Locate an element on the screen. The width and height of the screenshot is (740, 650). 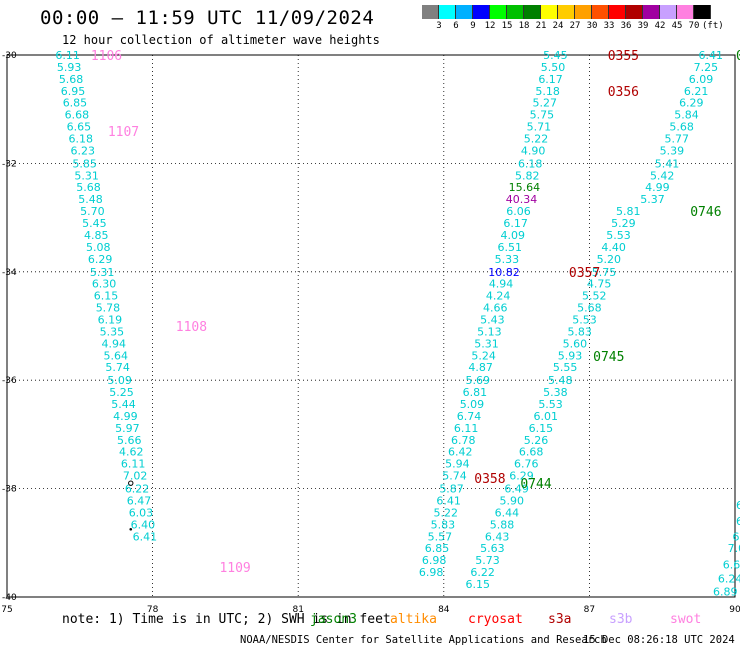
swh-value: 5.39 is located at coordinates (672, 150).